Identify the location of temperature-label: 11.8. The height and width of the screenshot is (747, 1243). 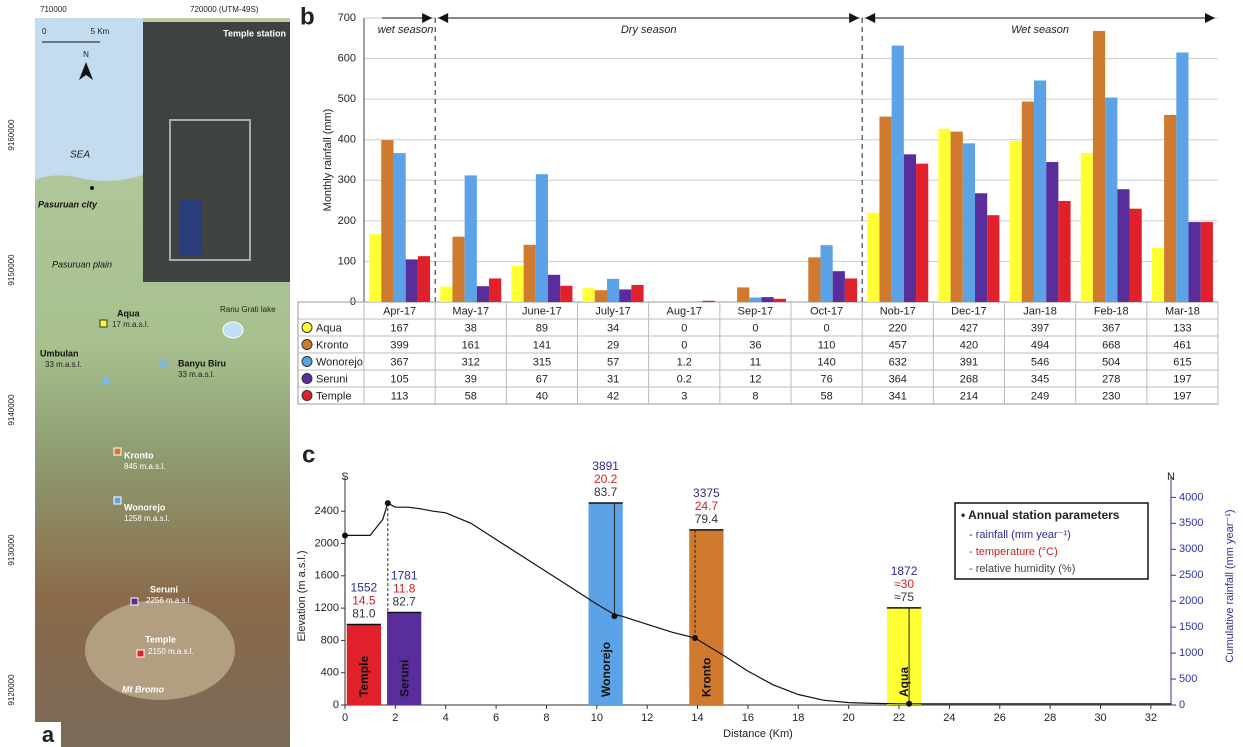
(404, 589).